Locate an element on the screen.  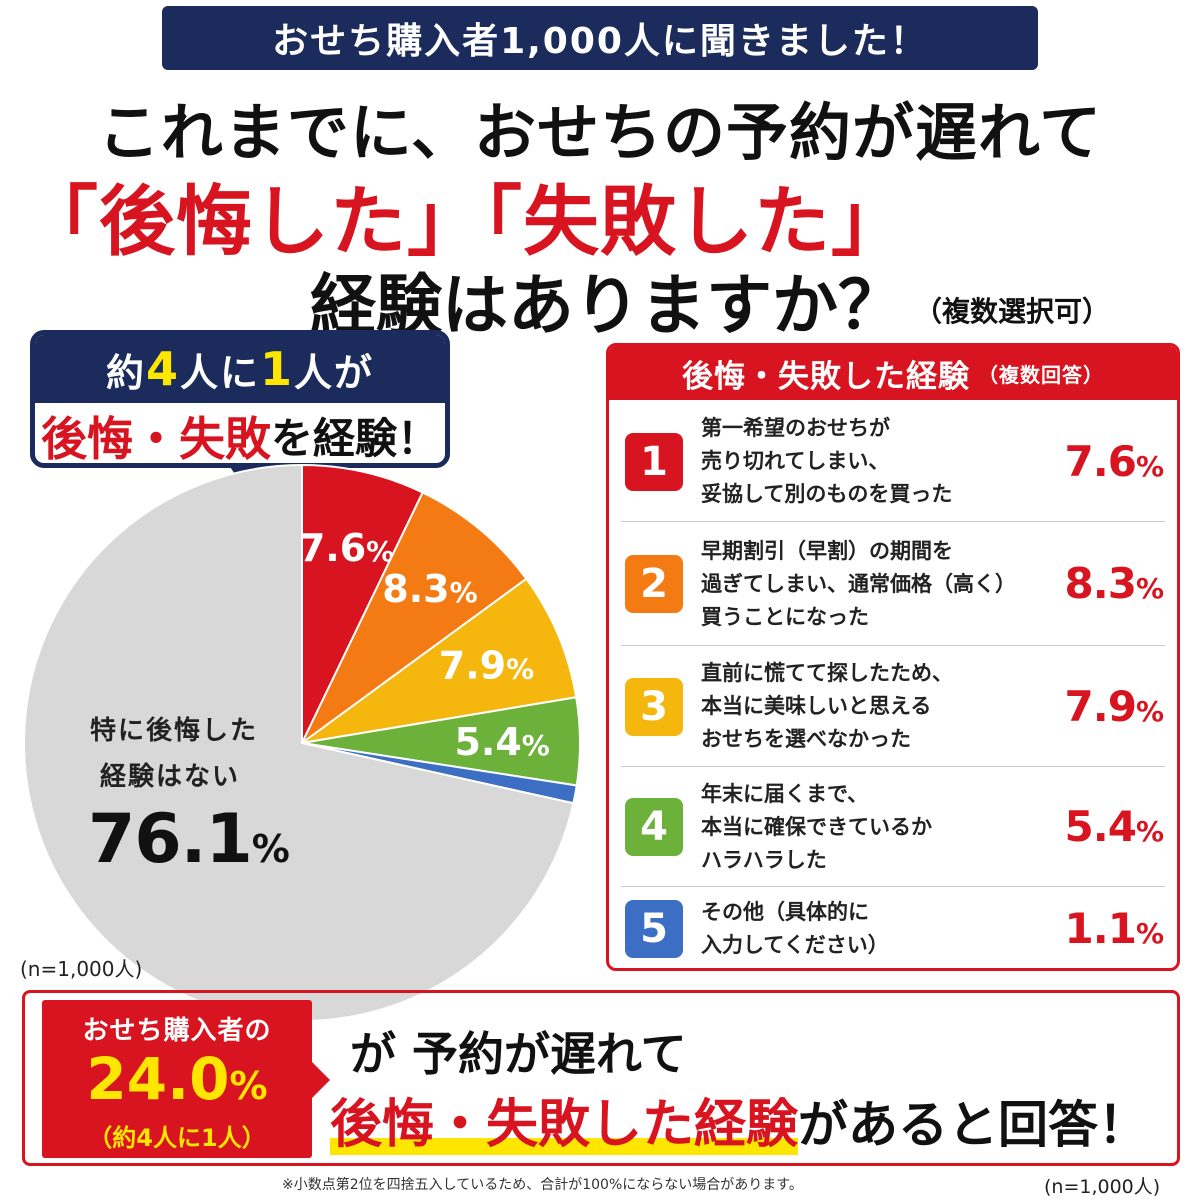
callout-box: 約 4 人に 1 人が 後悔・失敗 を経験！ is located at coordinates (240, 399).